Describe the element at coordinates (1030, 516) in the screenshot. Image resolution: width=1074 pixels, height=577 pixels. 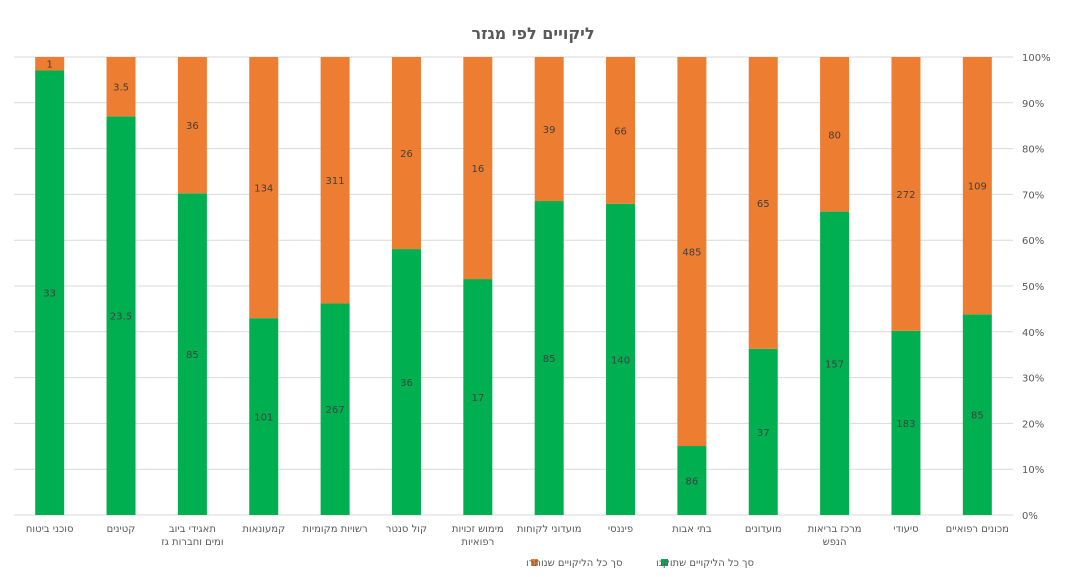
I see `y-tick-label: 0%` at that location.